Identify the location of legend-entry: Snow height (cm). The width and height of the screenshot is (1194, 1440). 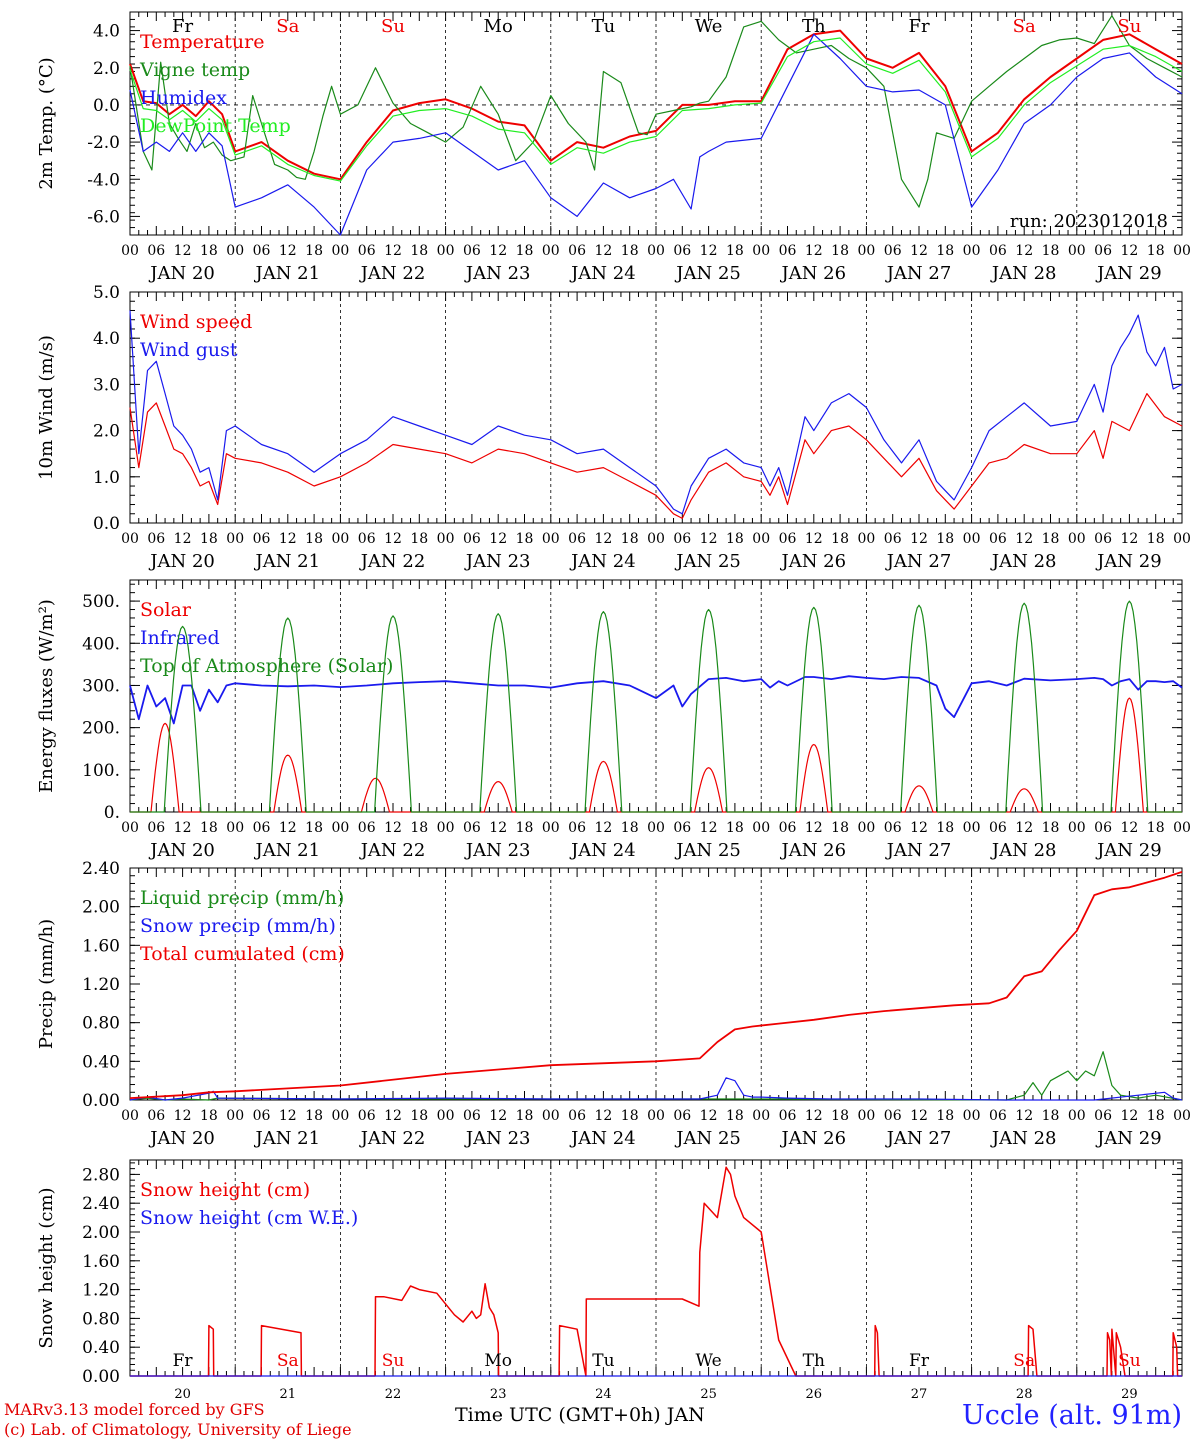
(225, 1190).